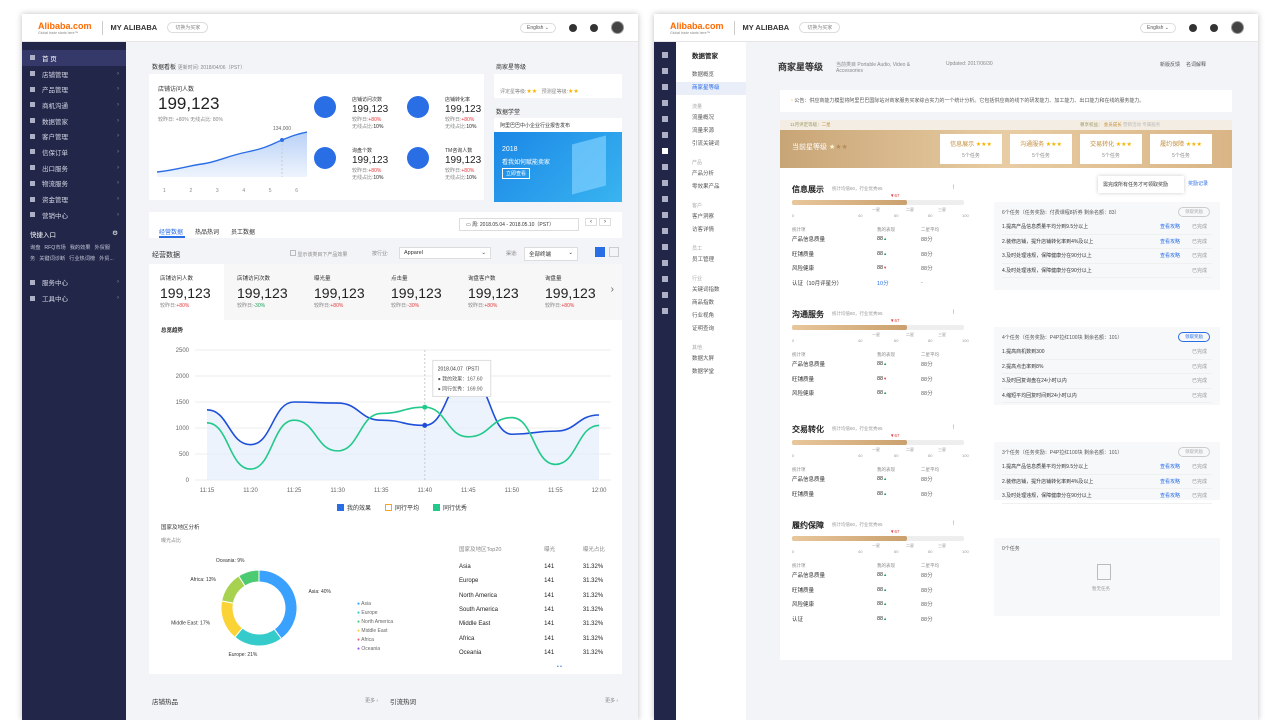 This screenshot has width=1280, height=720. Describe the element at coordinates (570, 292) in the screenshot. I see `kpi-5: 询盘量 199,123 较昨日:+80%` at that location.